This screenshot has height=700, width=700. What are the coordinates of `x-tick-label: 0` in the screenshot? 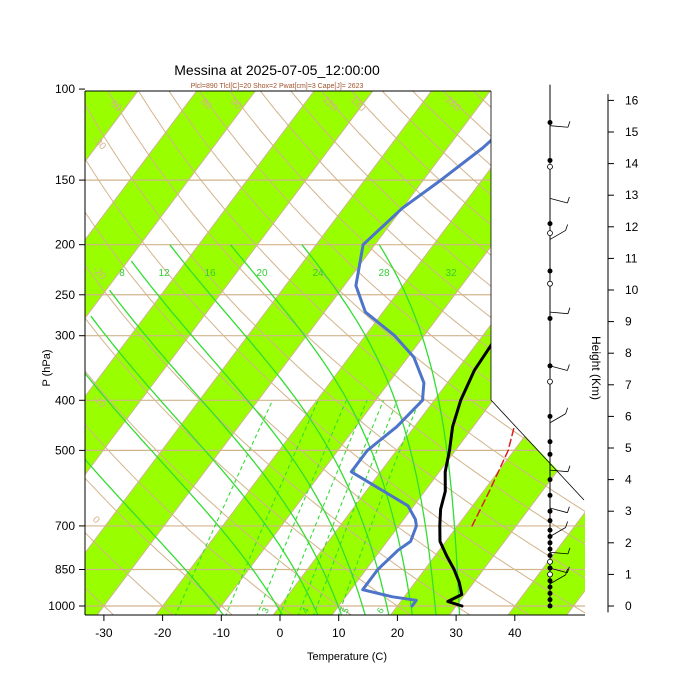 It's located at (280, 633).